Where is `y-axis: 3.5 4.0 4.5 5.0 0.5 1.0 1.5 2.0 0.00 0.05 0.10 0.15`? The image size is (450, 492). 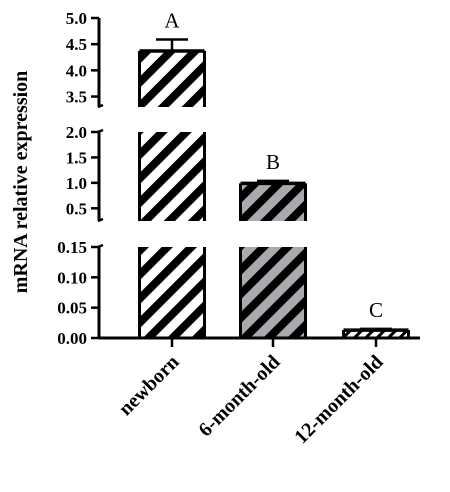 y-axis: 3.5 4.0 4.5 5.0 0.5 1.0 1.5 2.0 0.00 0.05 0.10 0.15 is located at coordinates (80, 178).